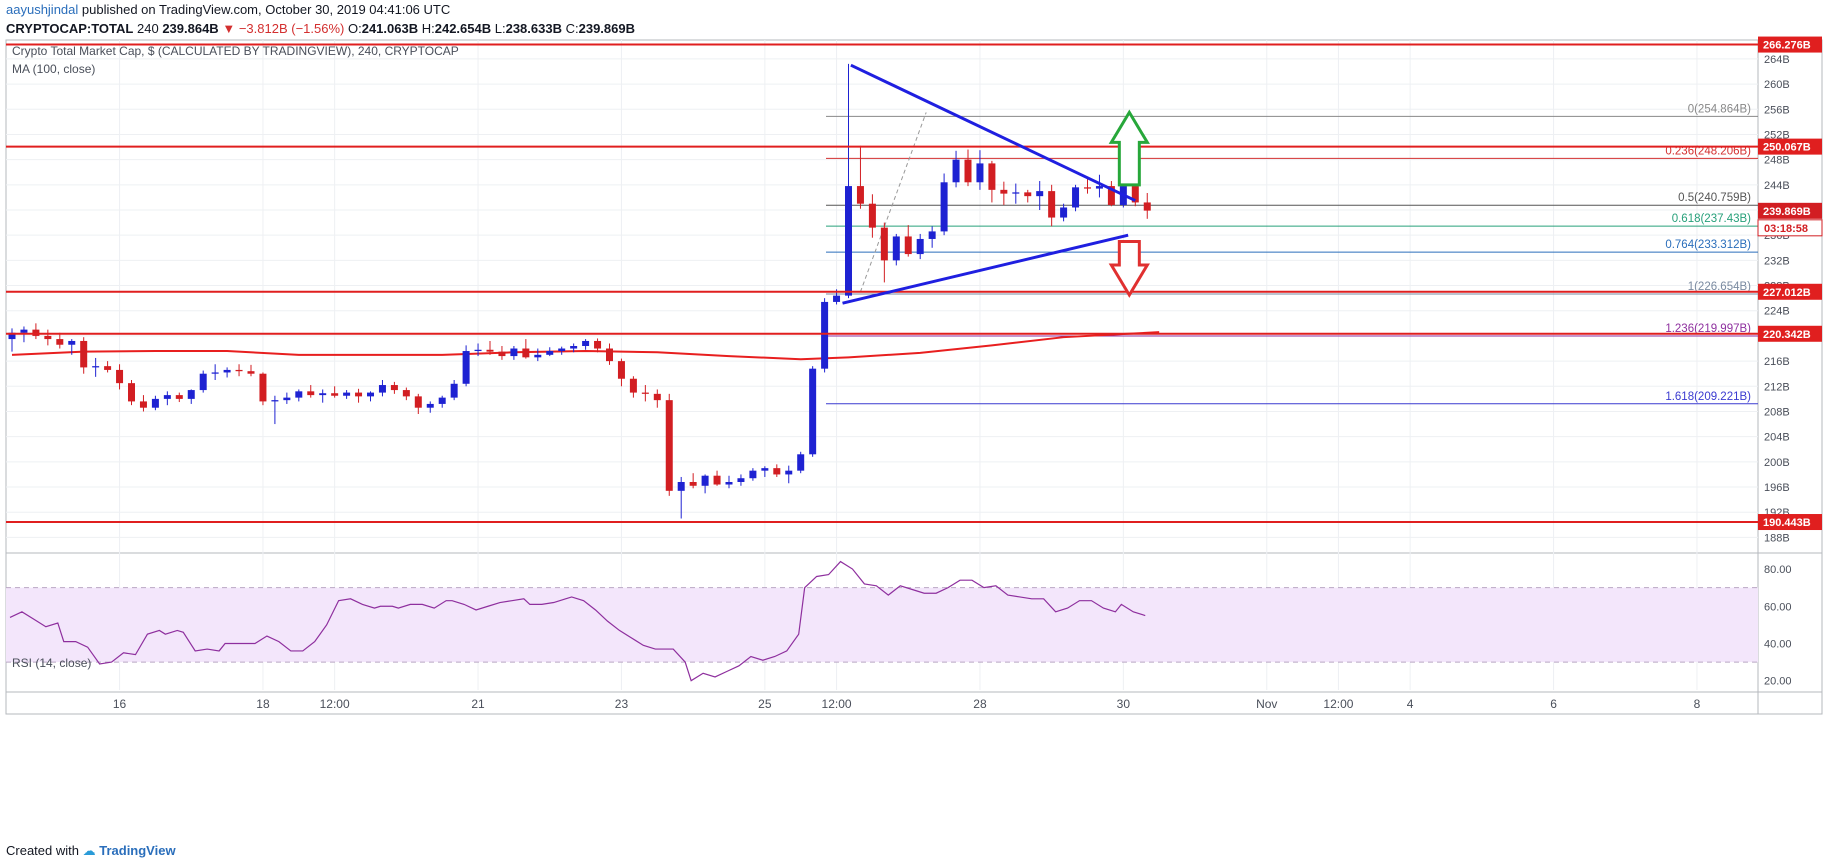  Describe the element at coordinates (622, 704) in the screenshot. I see `x-tick-label: 23` at that location.